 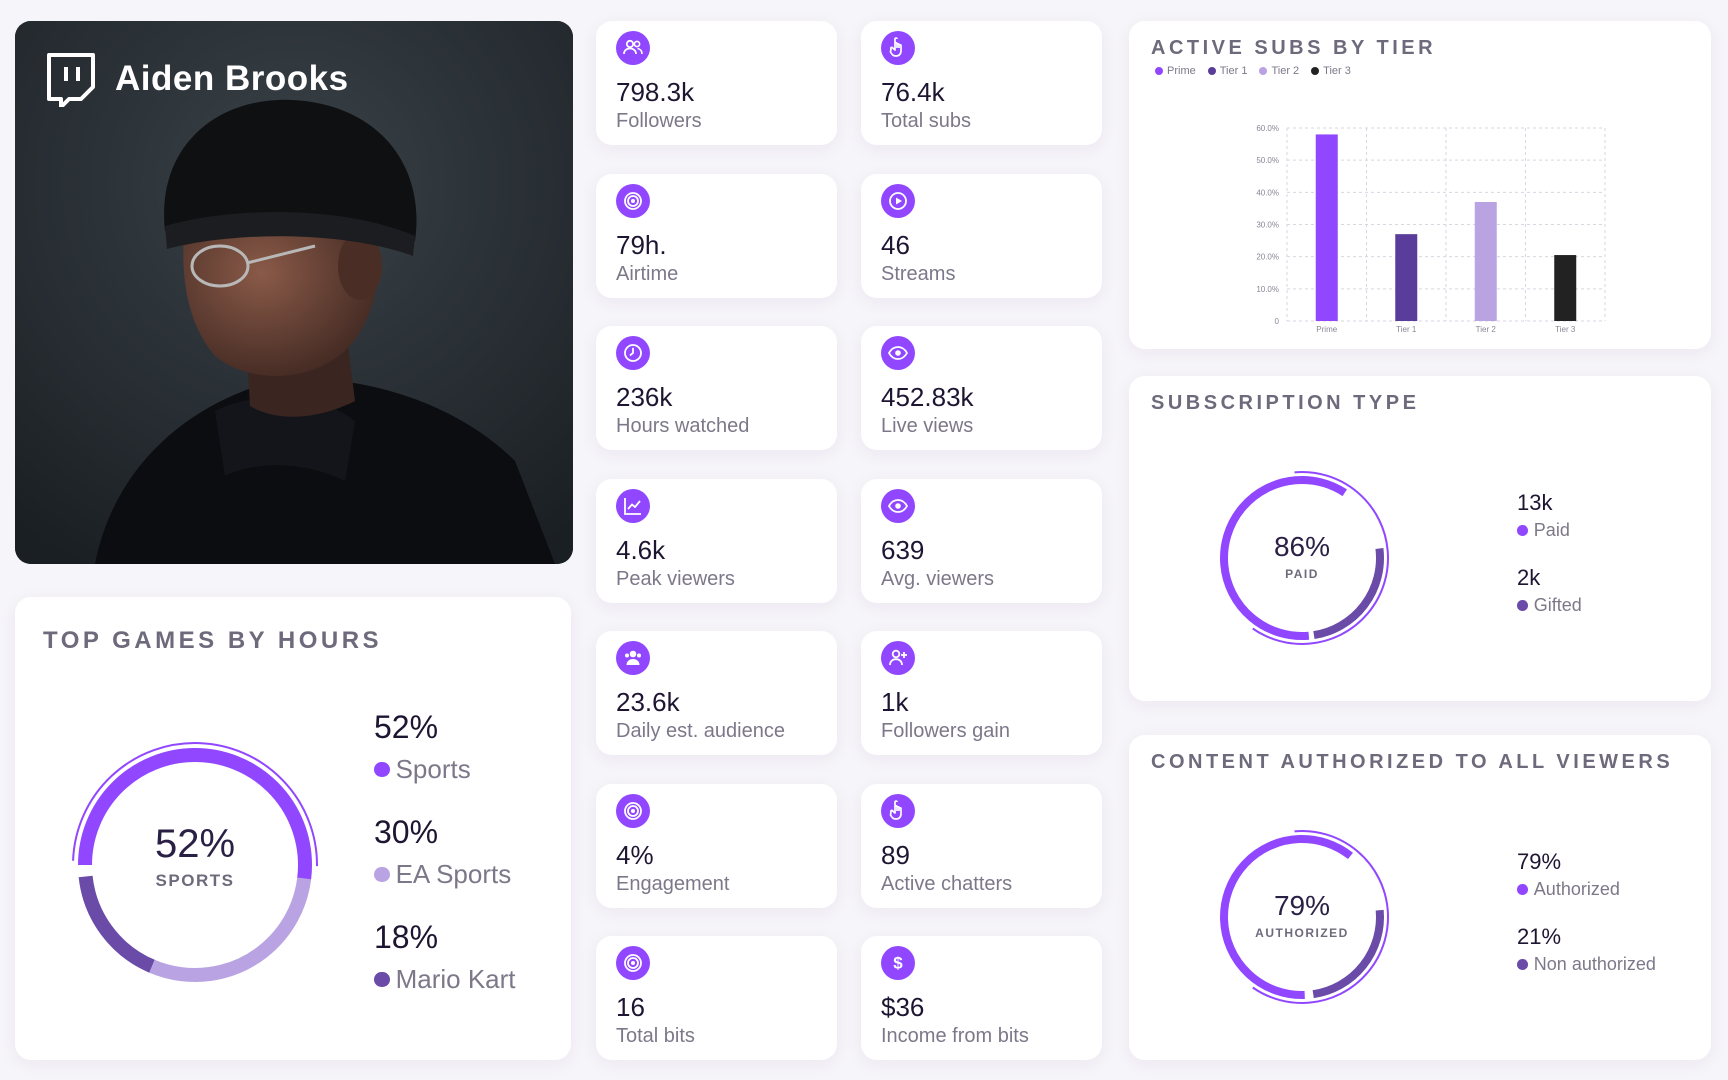 I want to click on legend-label: Authorized, so click(x=1576, y=889).